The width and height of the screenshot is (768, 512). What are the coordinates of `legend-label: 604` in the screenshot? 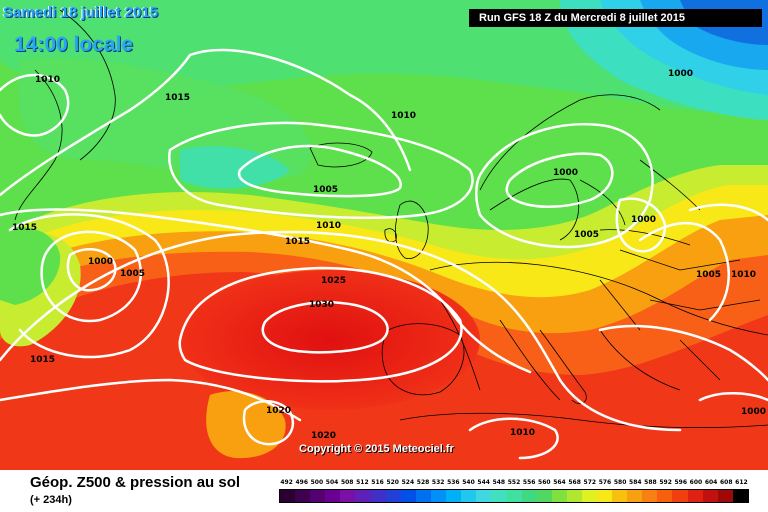 It's located at (711, 482).